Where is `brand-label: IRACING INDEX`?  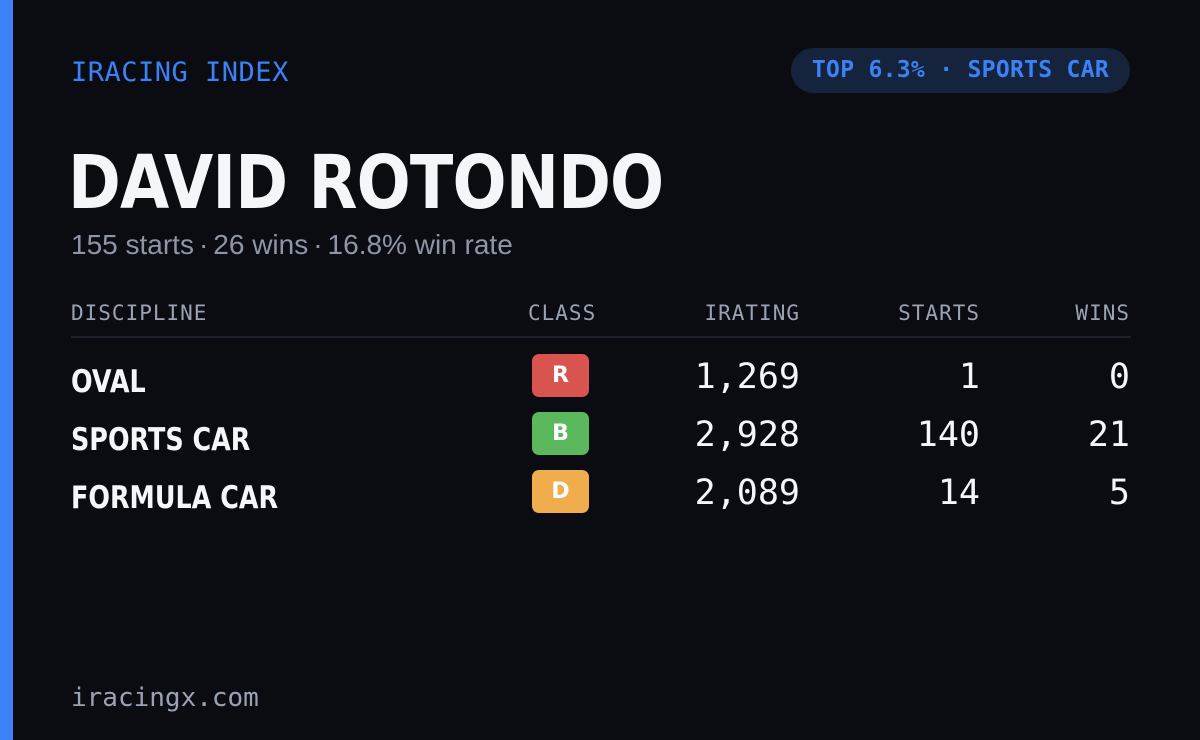 brand-label: IRACING INDEX is located at coordinates (180, 72).